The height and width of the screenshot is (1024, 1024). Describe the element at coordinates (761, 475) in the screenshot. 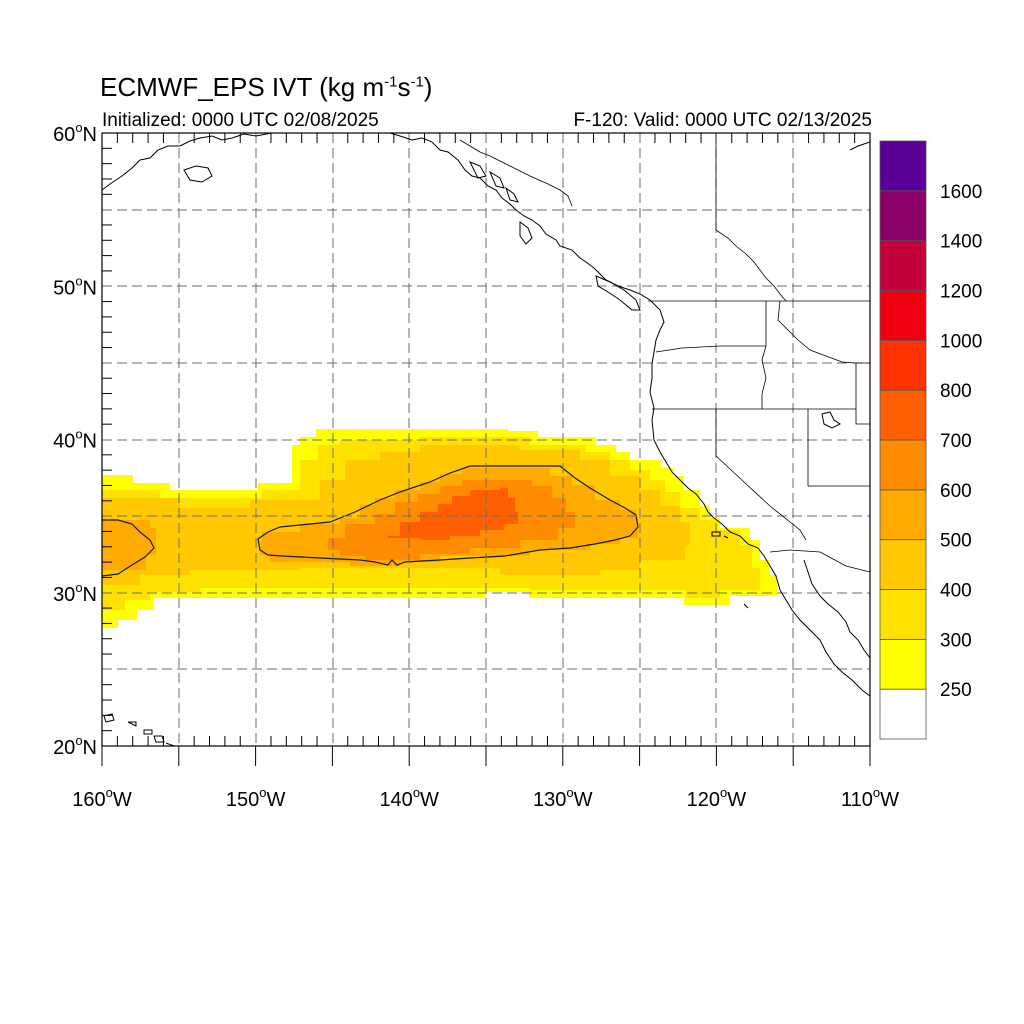

I see `ca-nv-border` at that location.